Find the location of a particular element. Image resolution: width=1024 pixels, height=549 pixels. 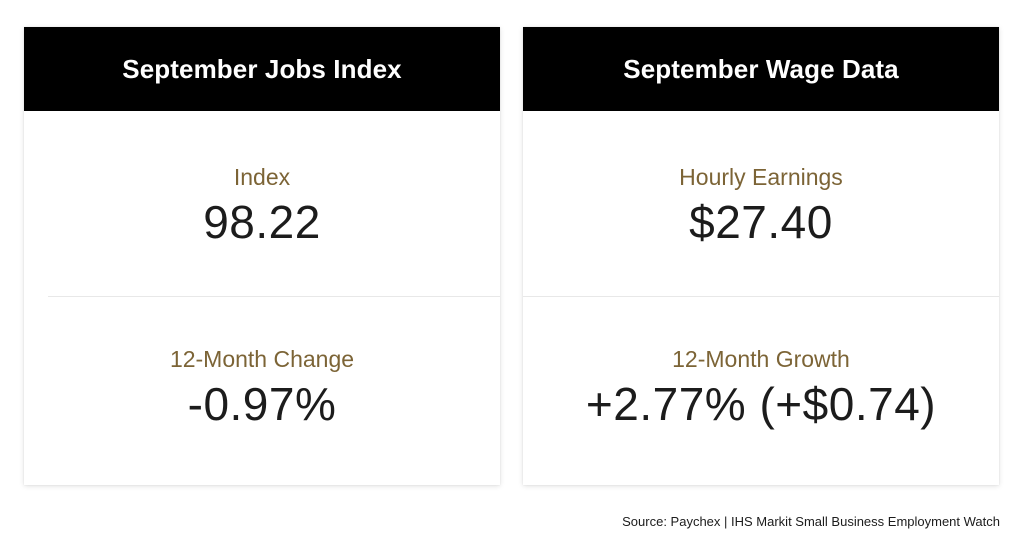

wage-12-month-growth-stat: 12-Month Growth +2.77% (+$0.74) is located at coordinates (761, 388).